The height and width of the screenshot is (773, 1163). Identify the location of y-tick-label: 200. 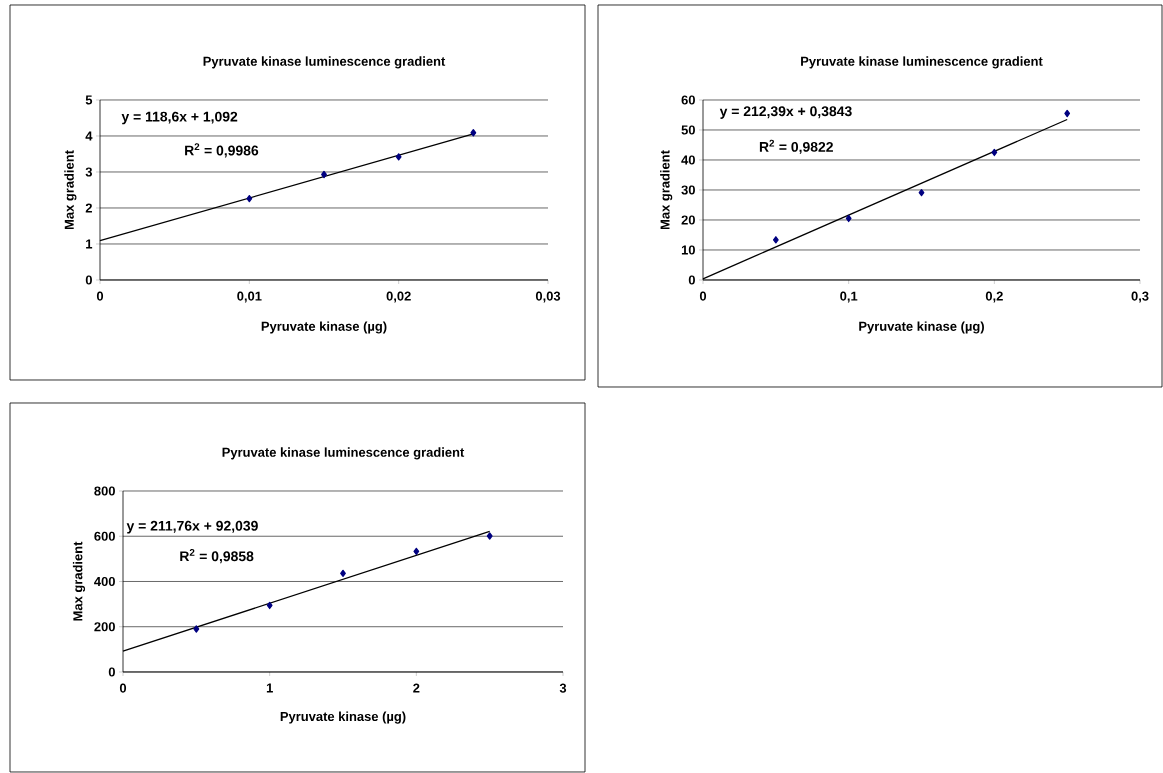
(104, 627).